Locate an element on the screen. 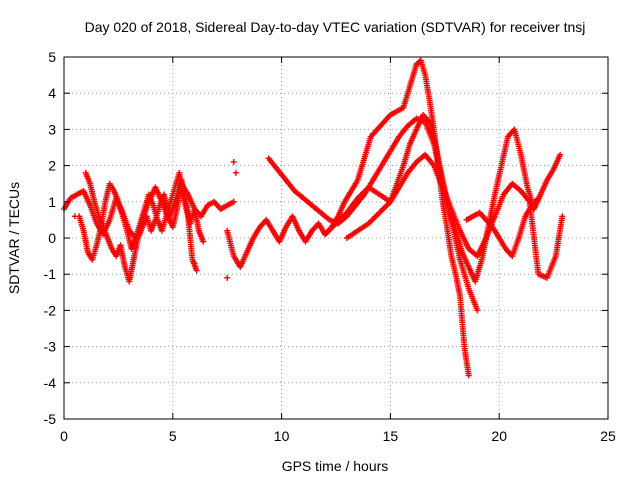  x-tick-label: 0 is located at coordinates (64, 436).